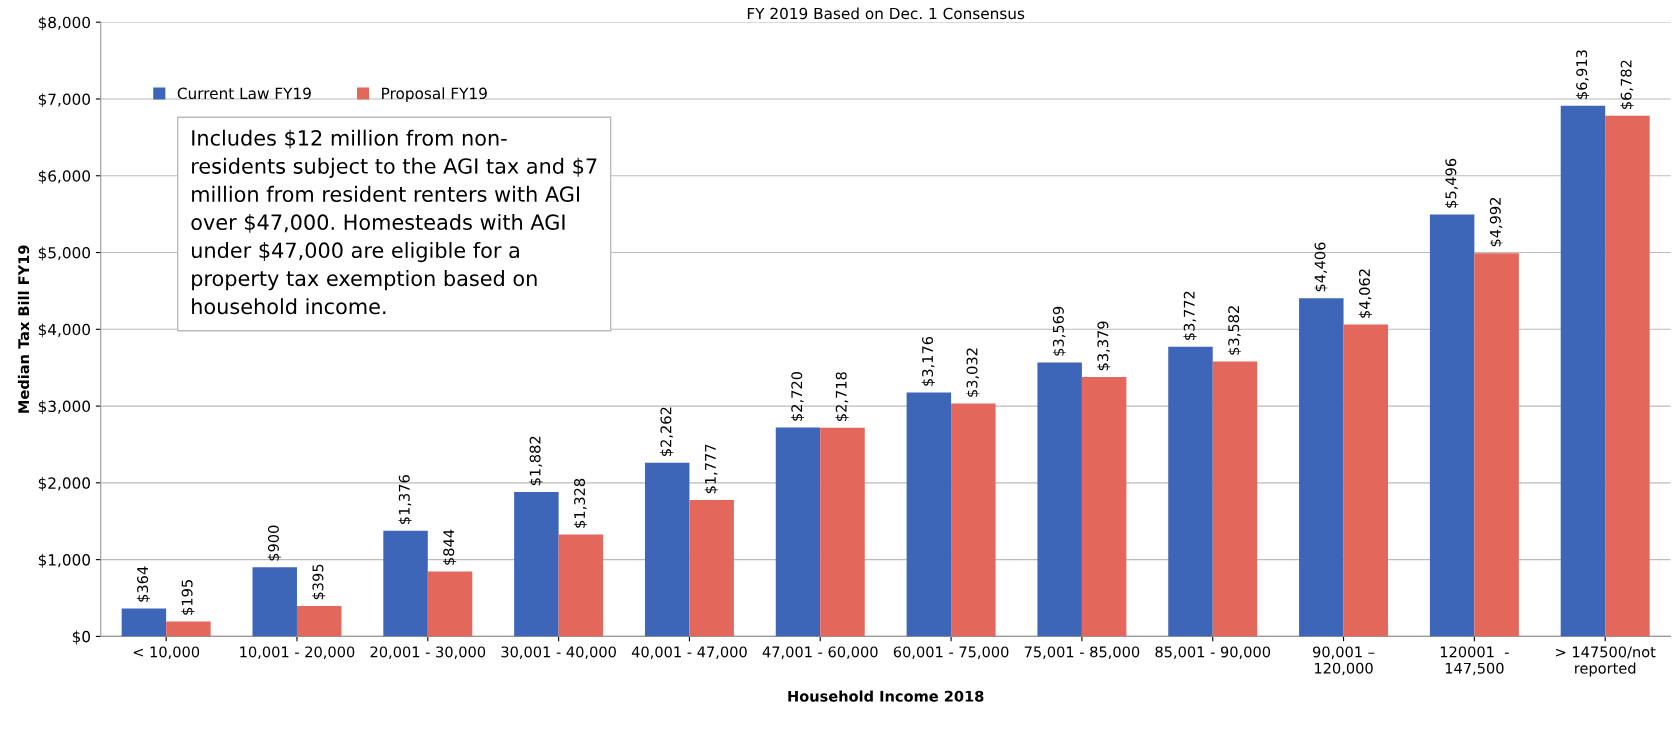 This screenshot has height=740, width=1679. Describe the element at coordinates (64, 484) in the screenshot. I see `y-tick-label: $2,000` at that location.